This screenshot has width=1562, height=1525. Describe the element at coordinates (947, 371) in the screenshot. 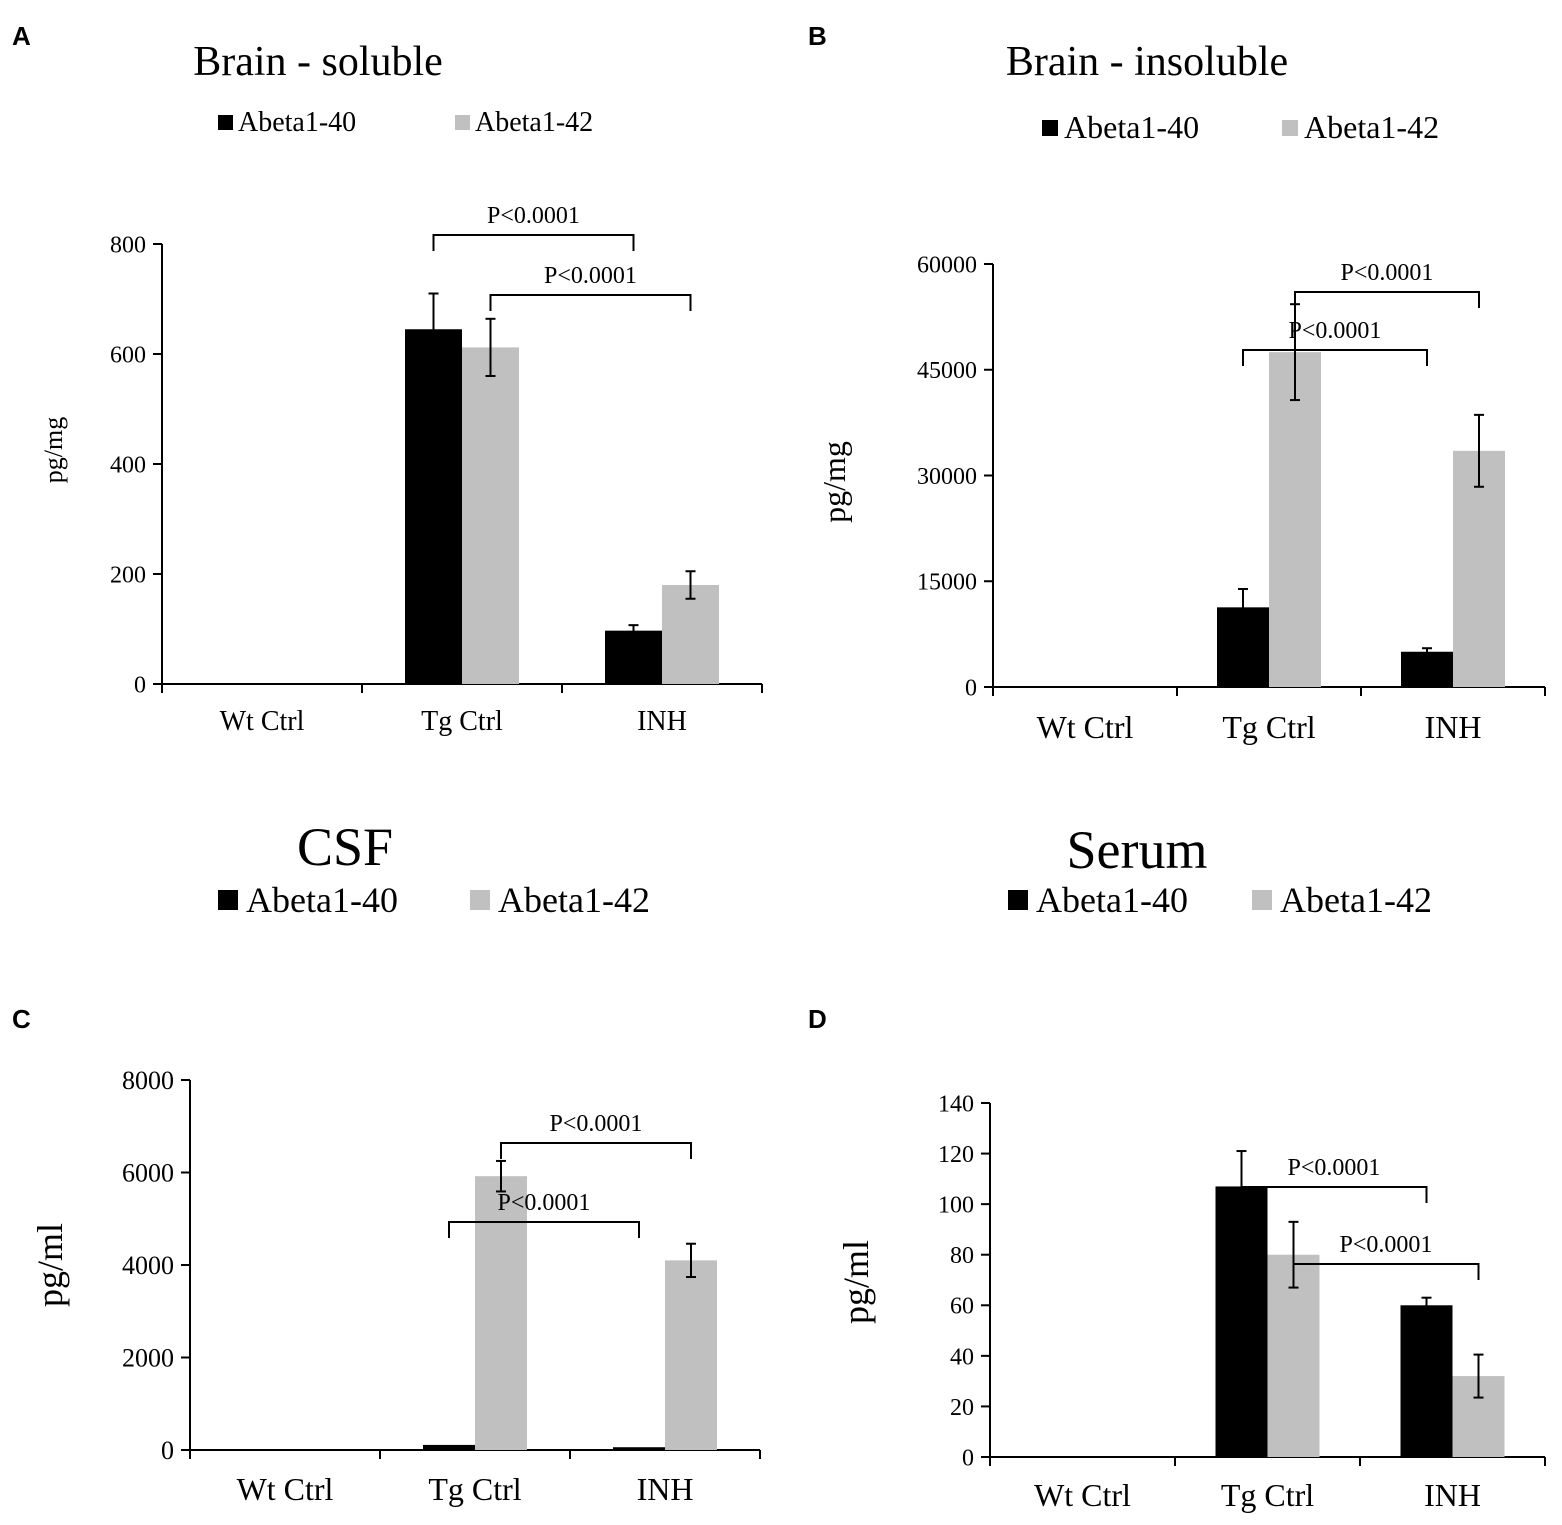

I see `y-tick-label: 45000` at that location.